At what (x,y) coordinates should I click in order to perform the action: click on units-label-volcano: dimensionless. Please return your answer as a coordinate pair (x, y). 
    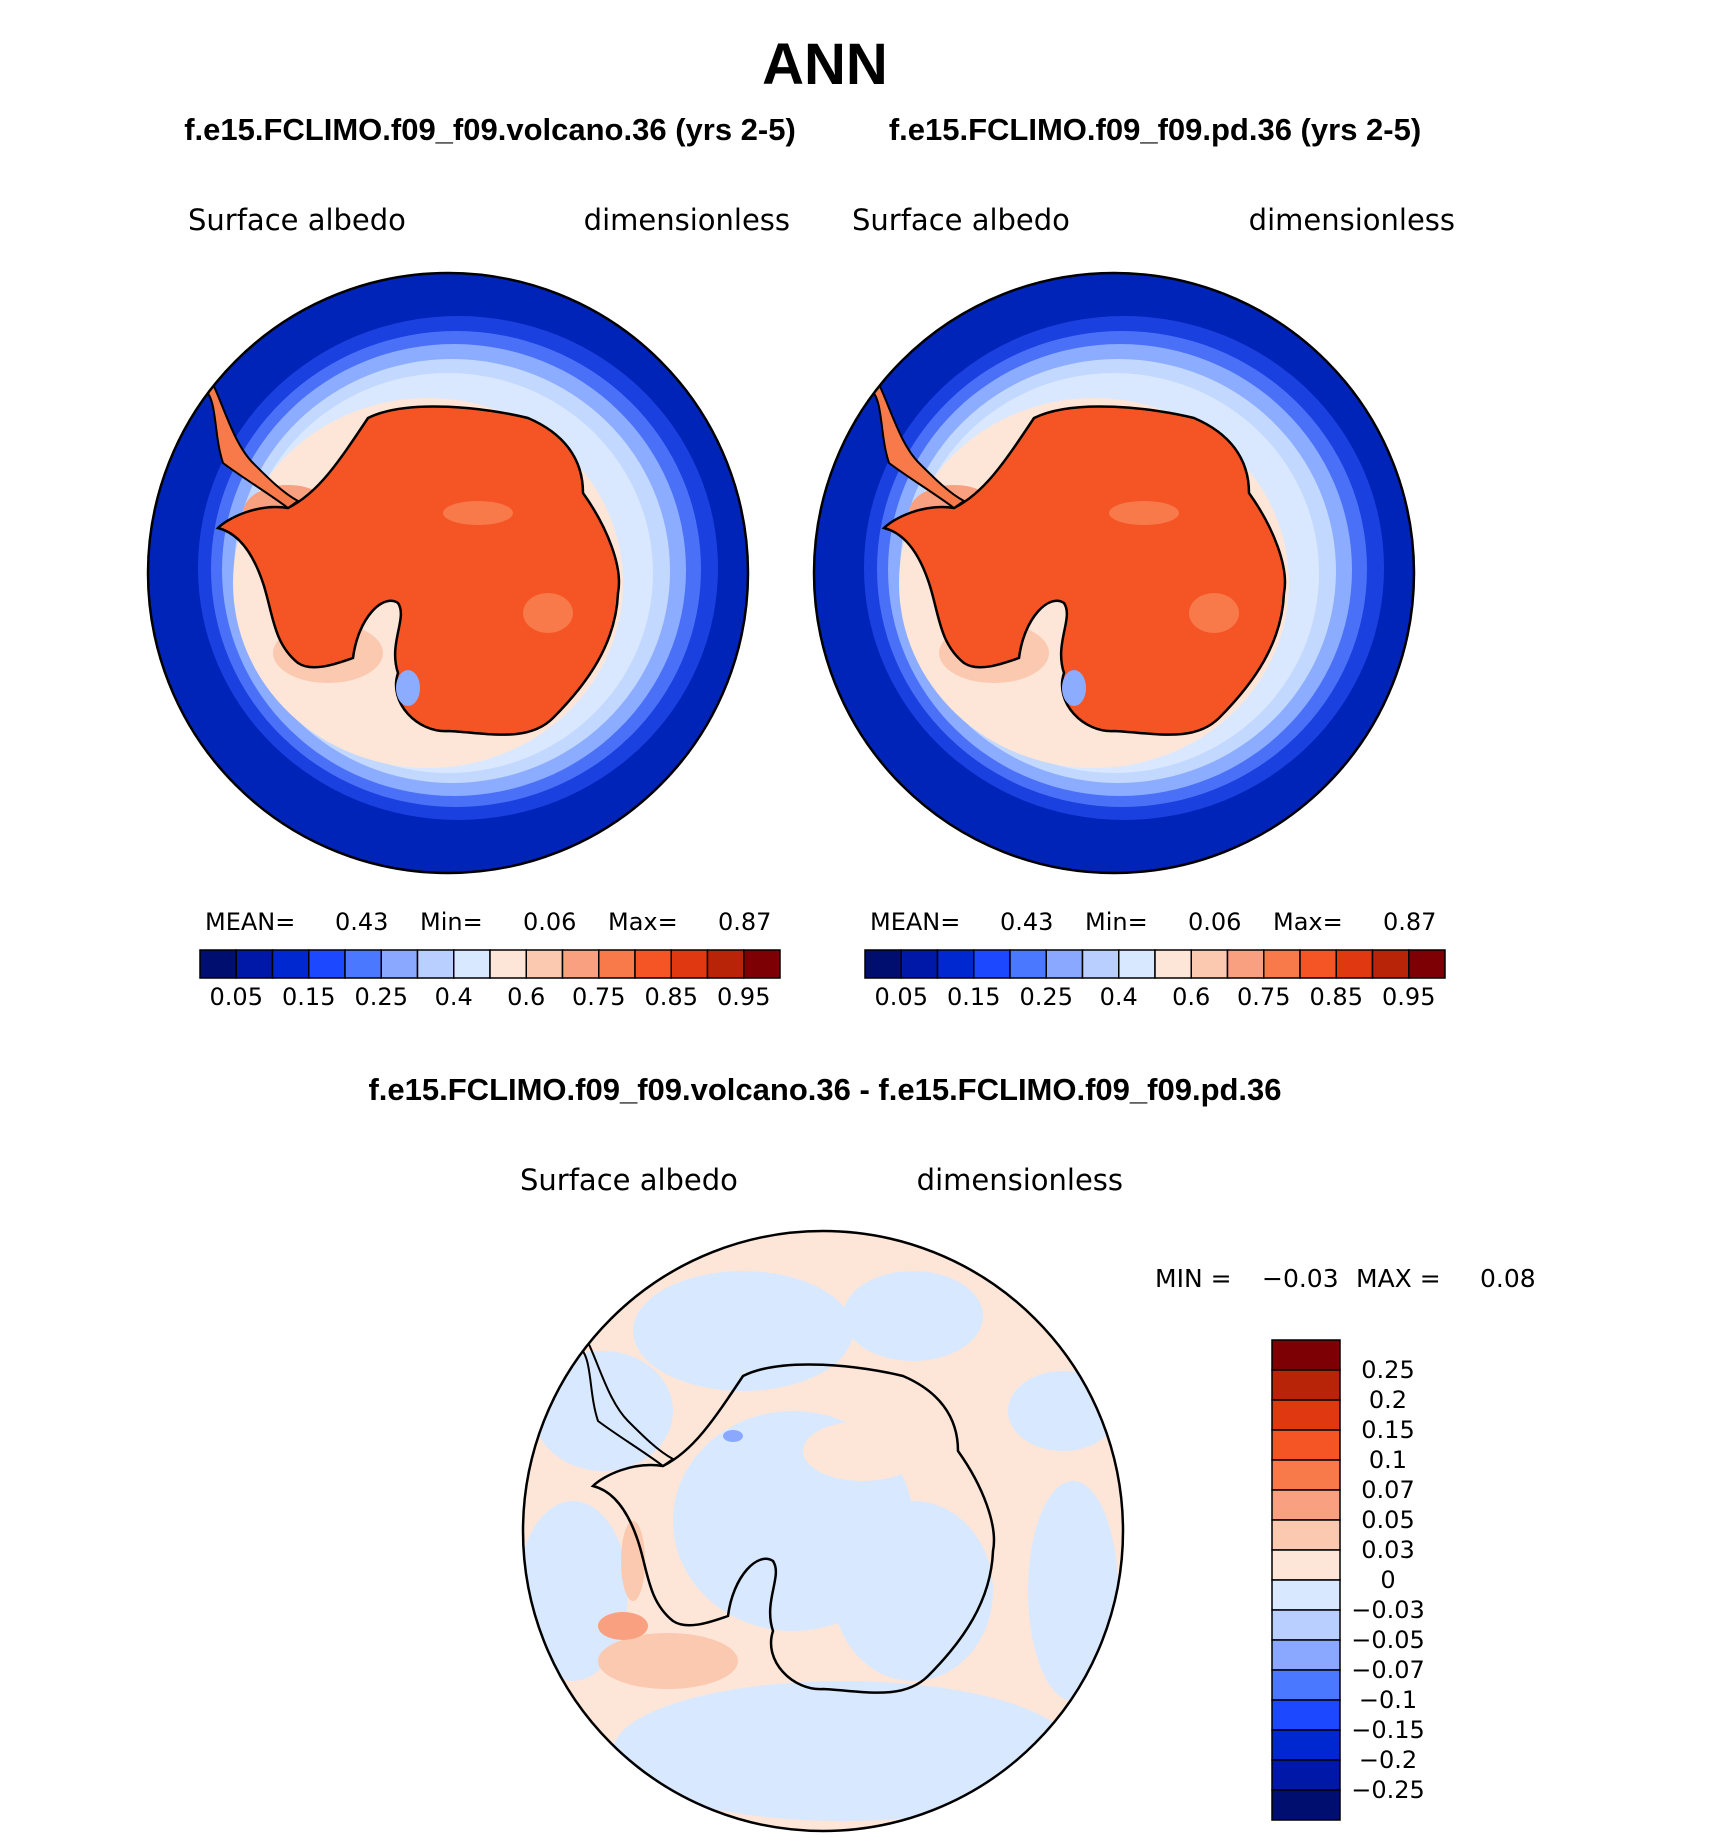
    Looking at the image, I should click on (687, 220).